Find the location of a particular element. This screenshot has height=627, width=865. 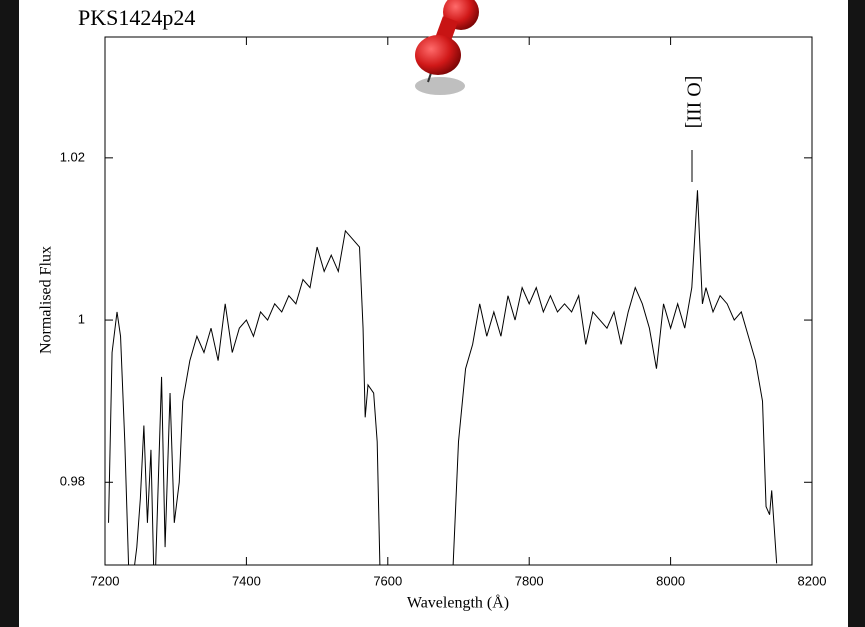

chart-title: PKS1424p24 is located at coordinates (136, 17).